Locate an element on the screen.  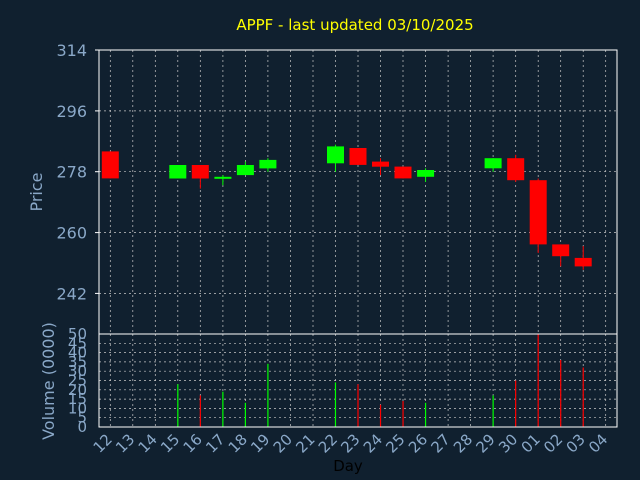
volume-y-tick-label: 40 is located at coordinates (77, 353).